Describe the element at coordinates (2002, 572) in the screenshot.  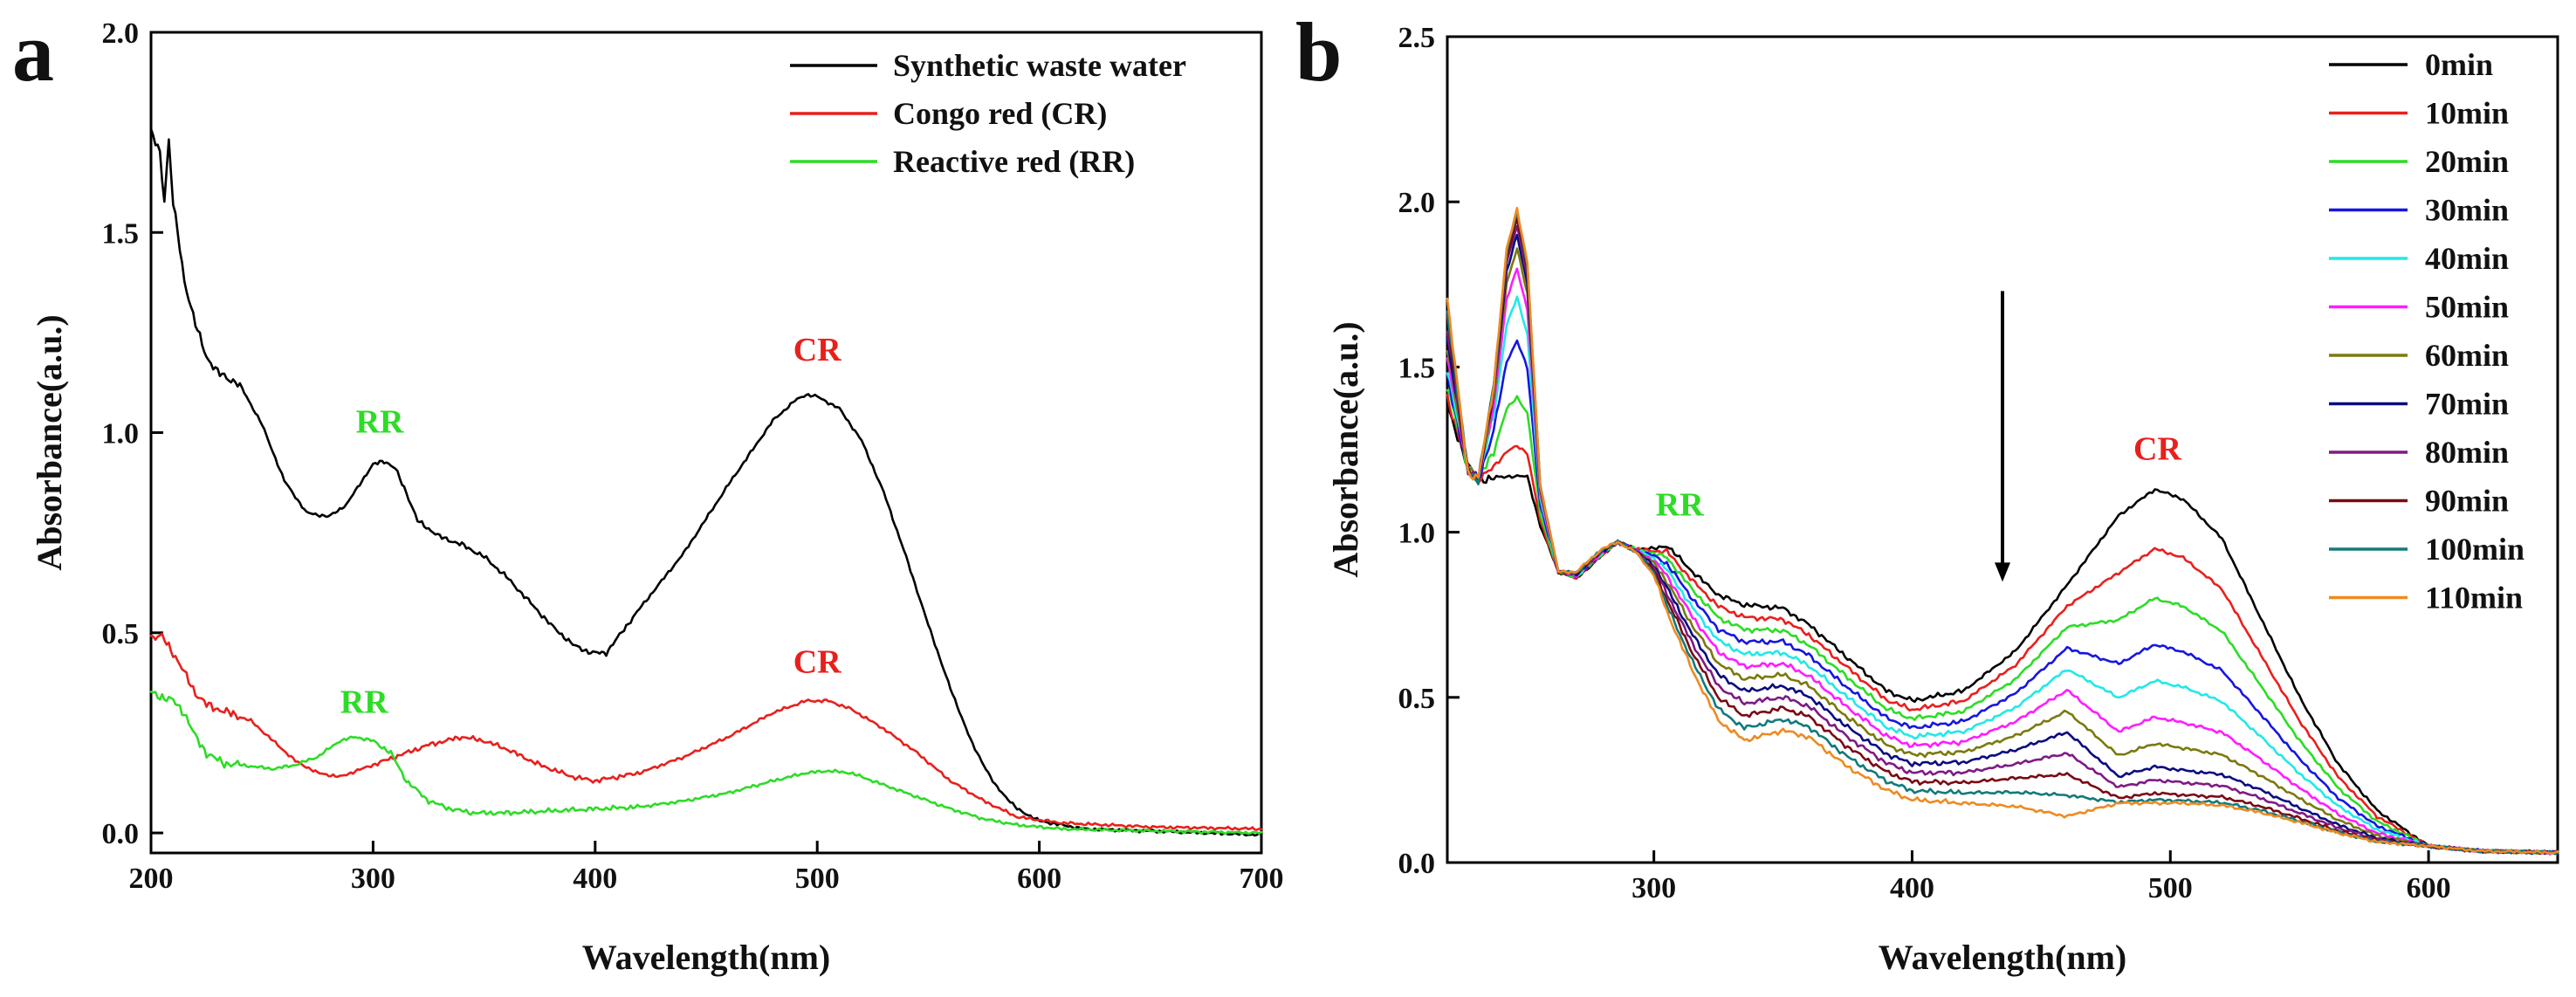
I see `arrow-head` at that location.